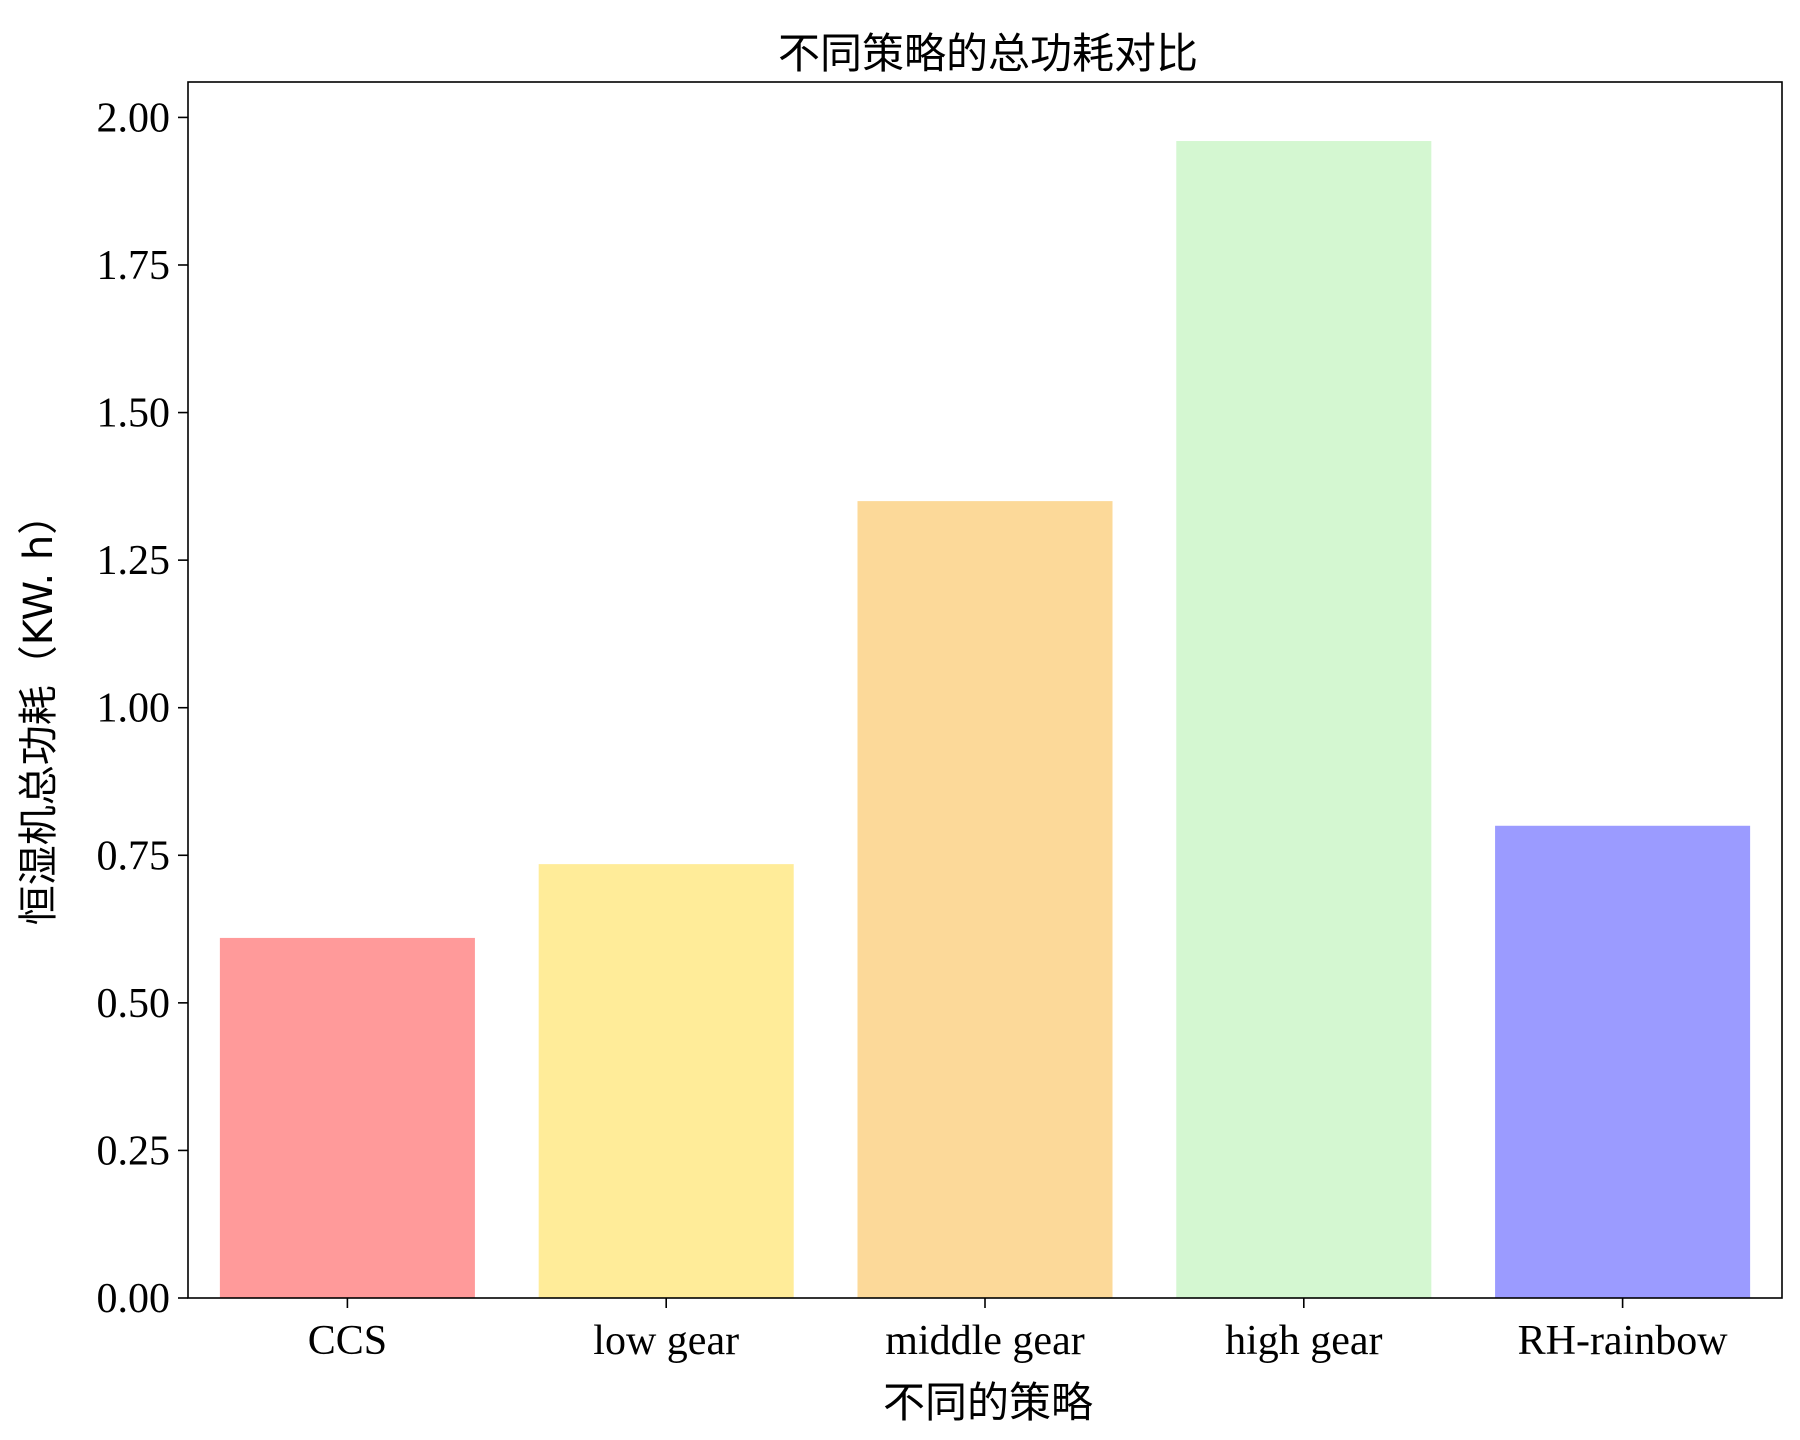 Image resolution: width=1800 pixels, height=1440 pixels. I want to click on bar-low-gear, so click(666, 1081).